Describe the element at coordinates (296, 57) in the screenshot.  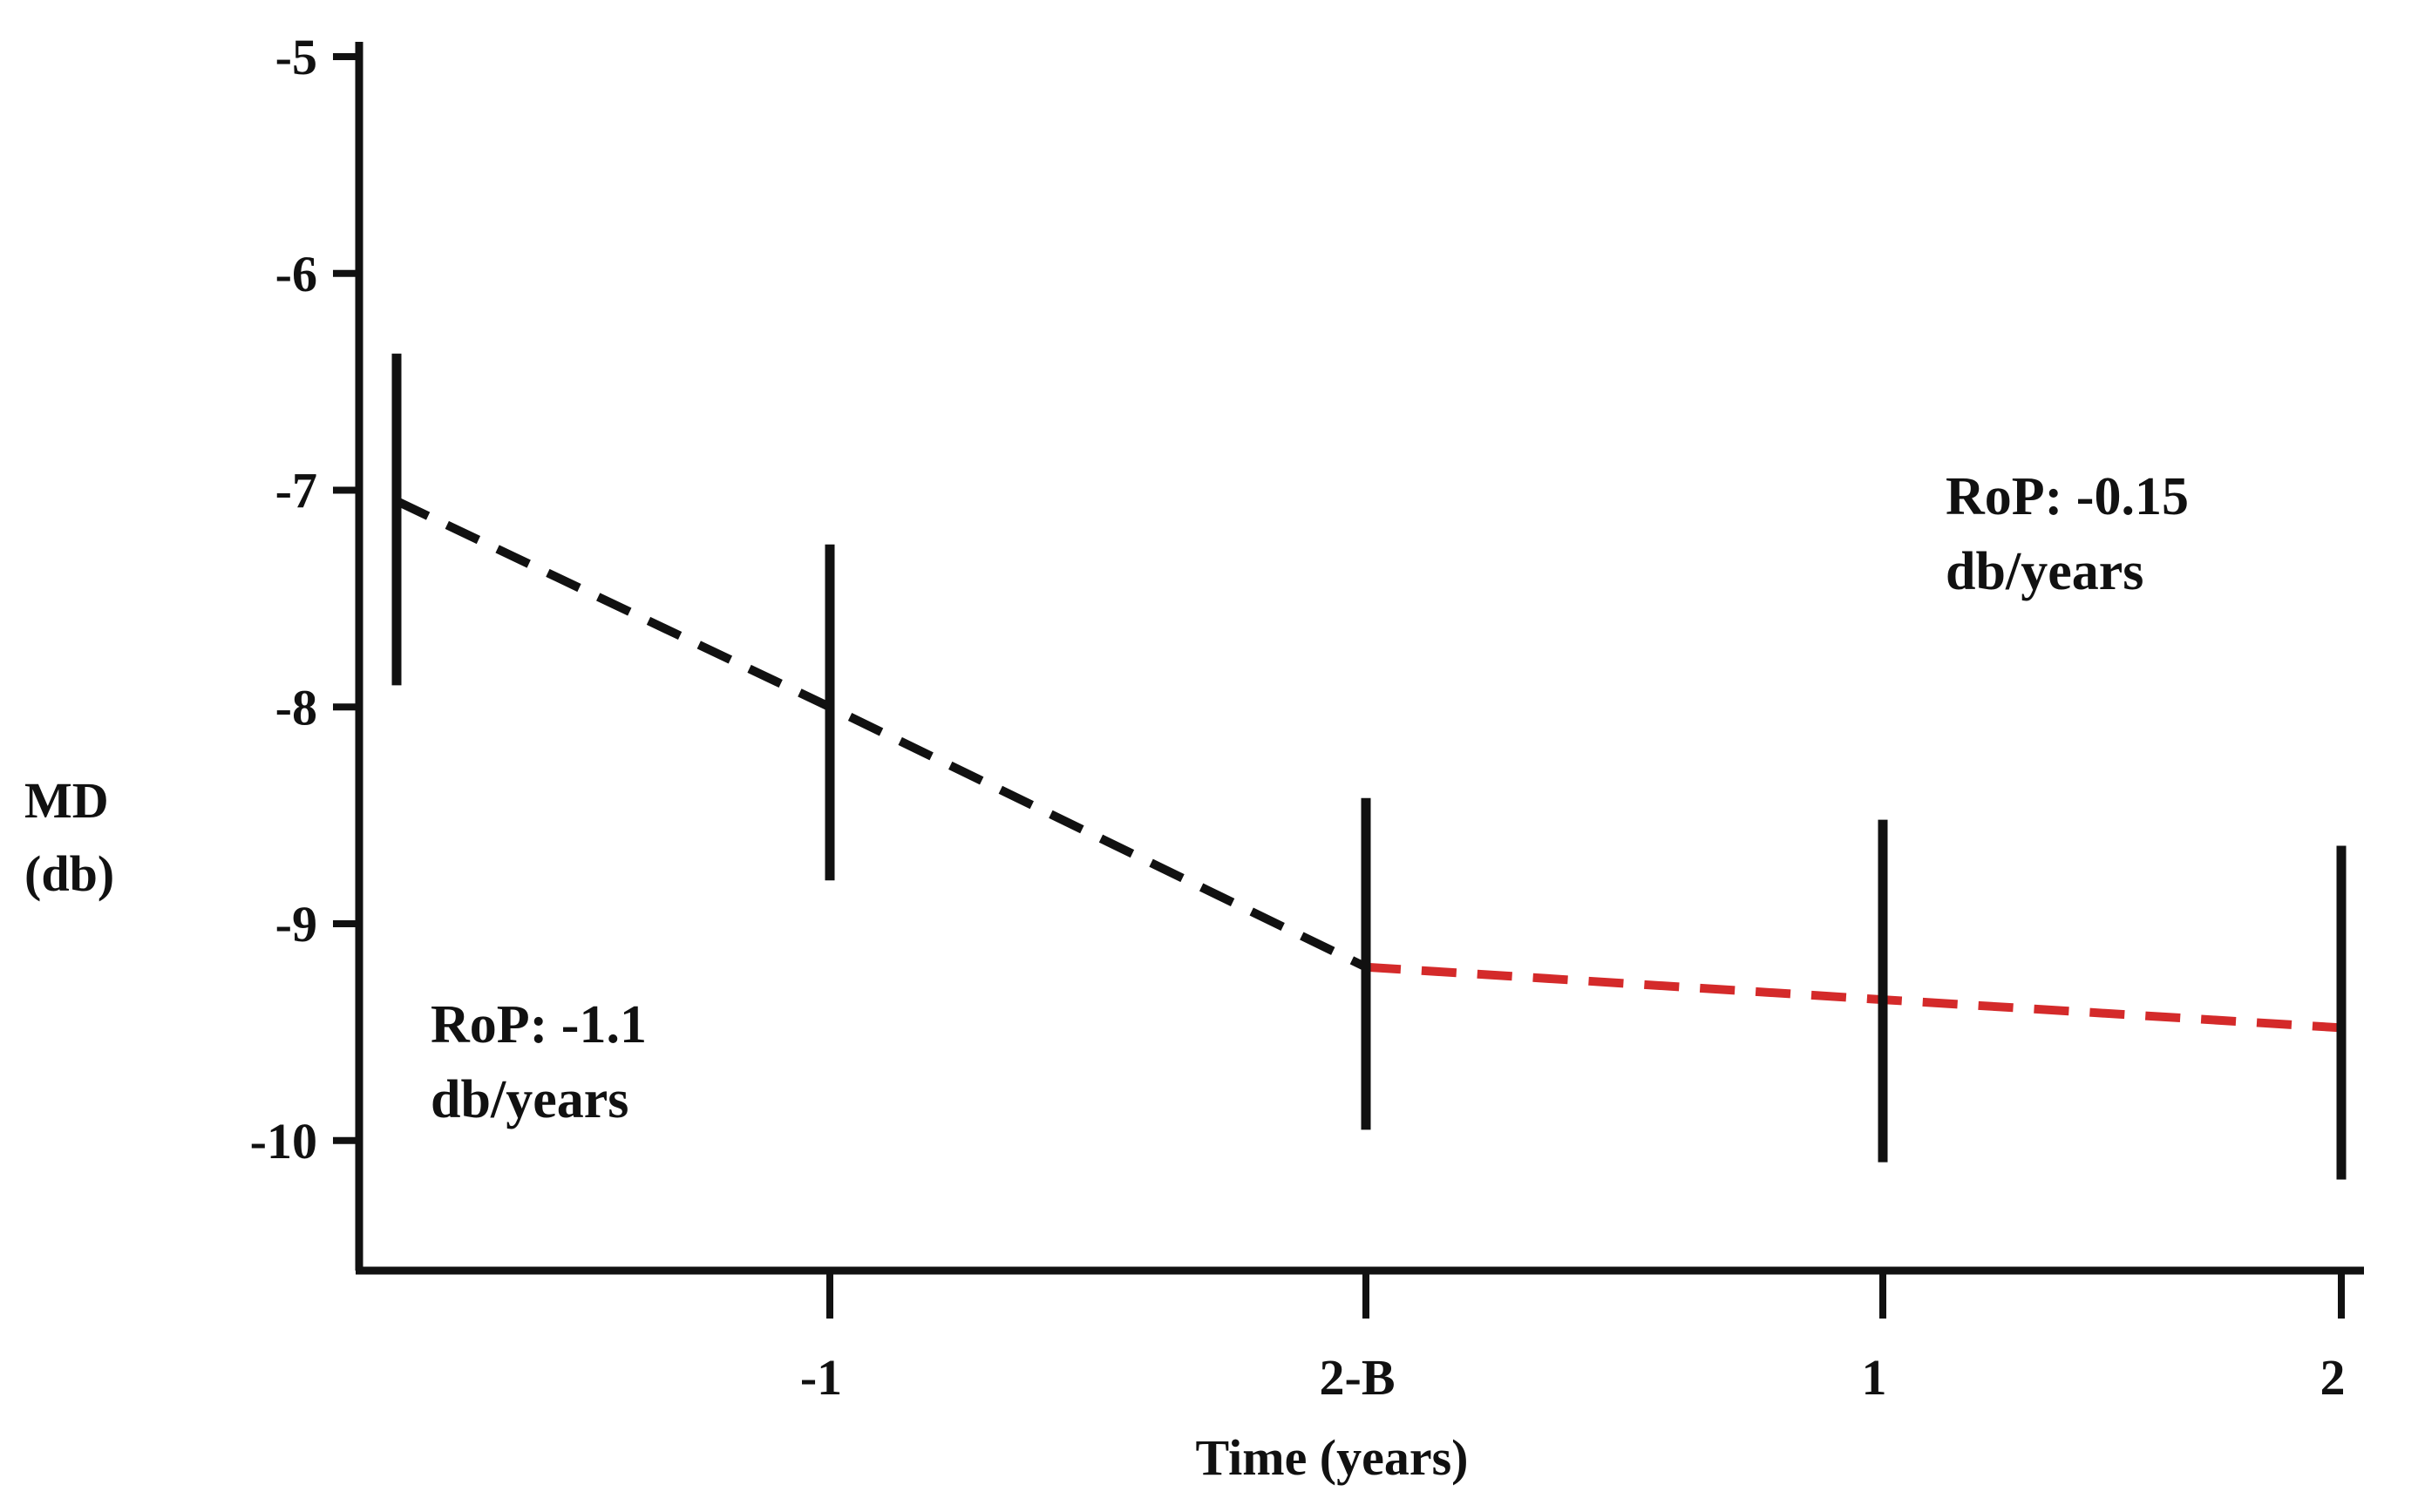
I see `y-tick-label: -5` at that location.